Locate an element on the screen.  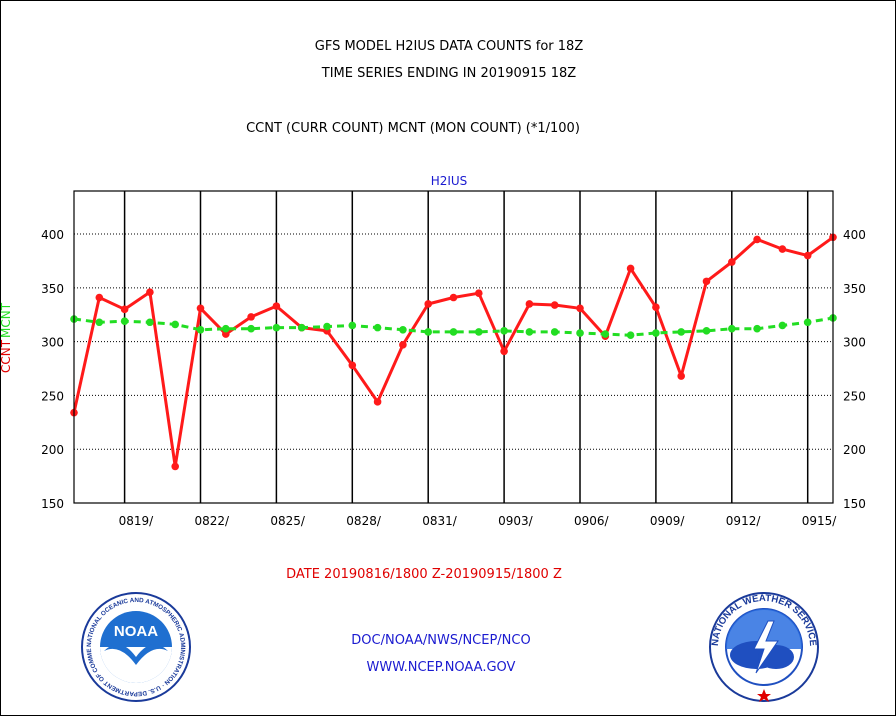
y-tick-label-right: 300 is located at coordinates (854, 343).